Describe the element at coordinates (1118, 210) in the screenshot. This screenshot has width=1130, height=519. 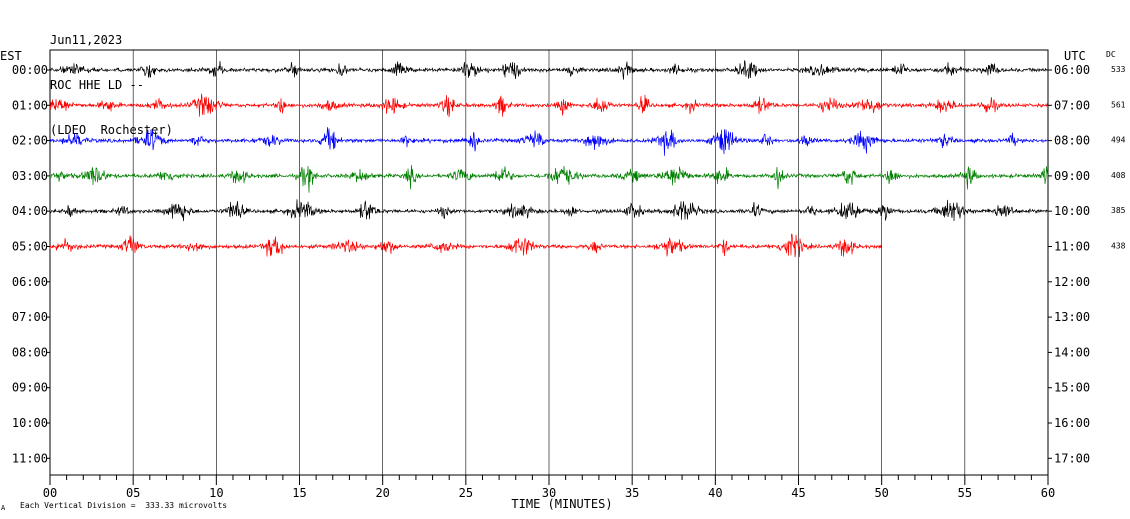
I see `dc-value: 385` at that location.